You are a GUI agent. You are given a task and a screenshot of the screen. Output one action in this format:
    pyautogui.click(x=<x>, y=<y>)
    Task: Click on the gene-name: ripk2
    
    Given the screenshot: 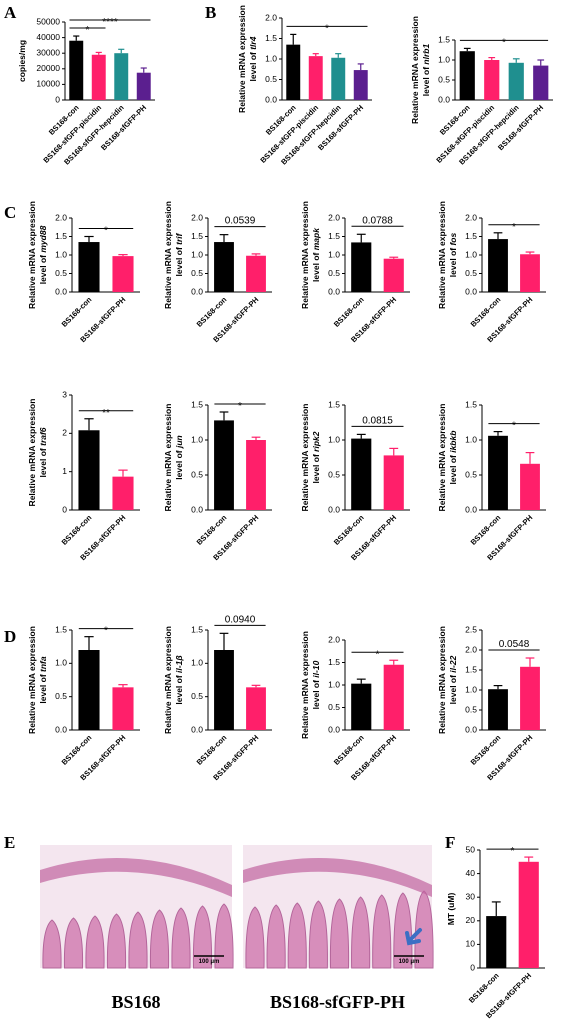 What is the action you would take?
    pyautogui.click(x=316, y=441)
    